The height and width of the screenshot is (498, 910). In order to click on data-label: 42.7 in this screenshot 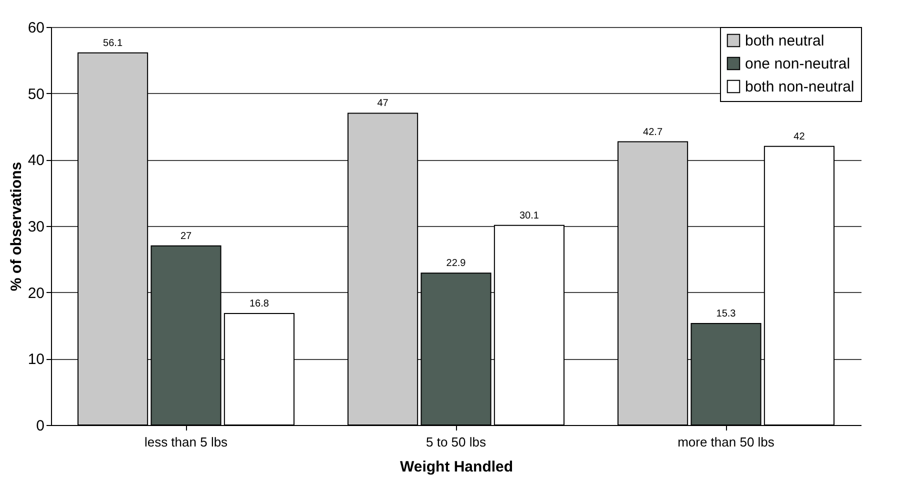, I will do `click(653, 132)`.